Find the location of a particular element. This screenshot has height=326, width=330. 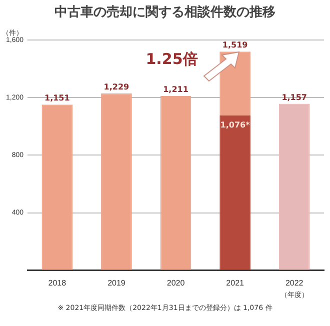

data-label: 1,157 is located at coordinates (295, 97).